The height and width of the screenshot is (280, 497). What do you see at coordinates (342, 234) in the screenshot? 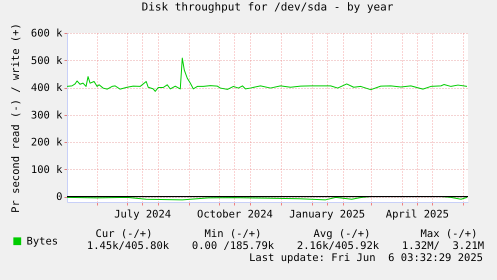
I see `text: Avg (-/+)` at bounding box center [342, 234].